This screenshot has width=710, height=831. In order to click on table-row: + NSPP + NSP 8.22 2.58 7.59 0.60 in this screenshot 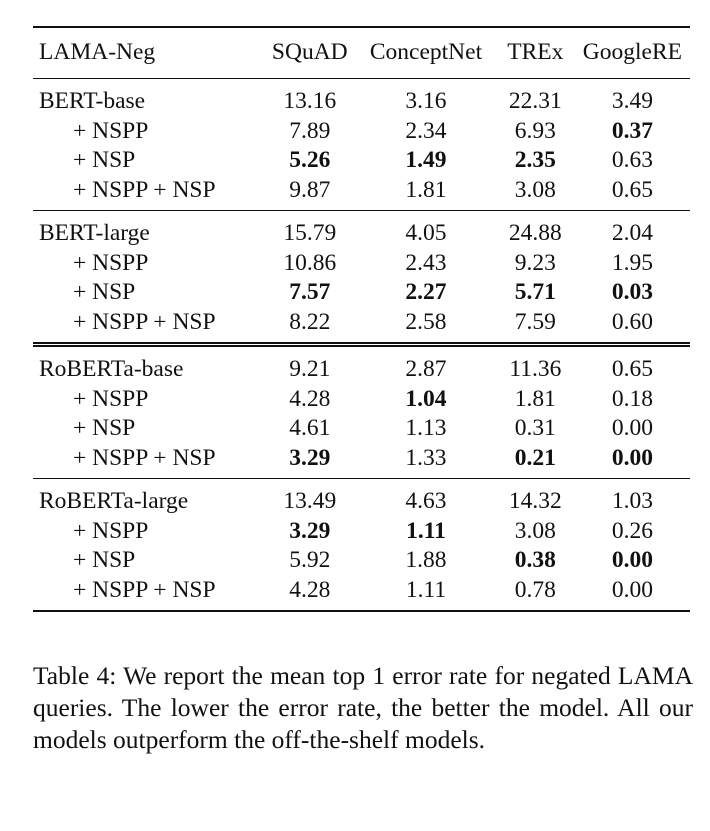, I will do `click(361, 326)`.